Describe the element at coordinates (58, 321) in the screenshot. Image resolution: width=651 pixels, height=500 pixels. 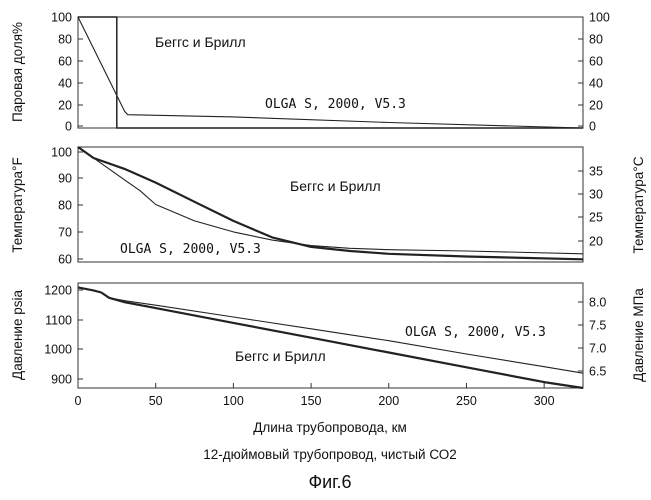
I see `y-tick-label-left: 1100` at that location.